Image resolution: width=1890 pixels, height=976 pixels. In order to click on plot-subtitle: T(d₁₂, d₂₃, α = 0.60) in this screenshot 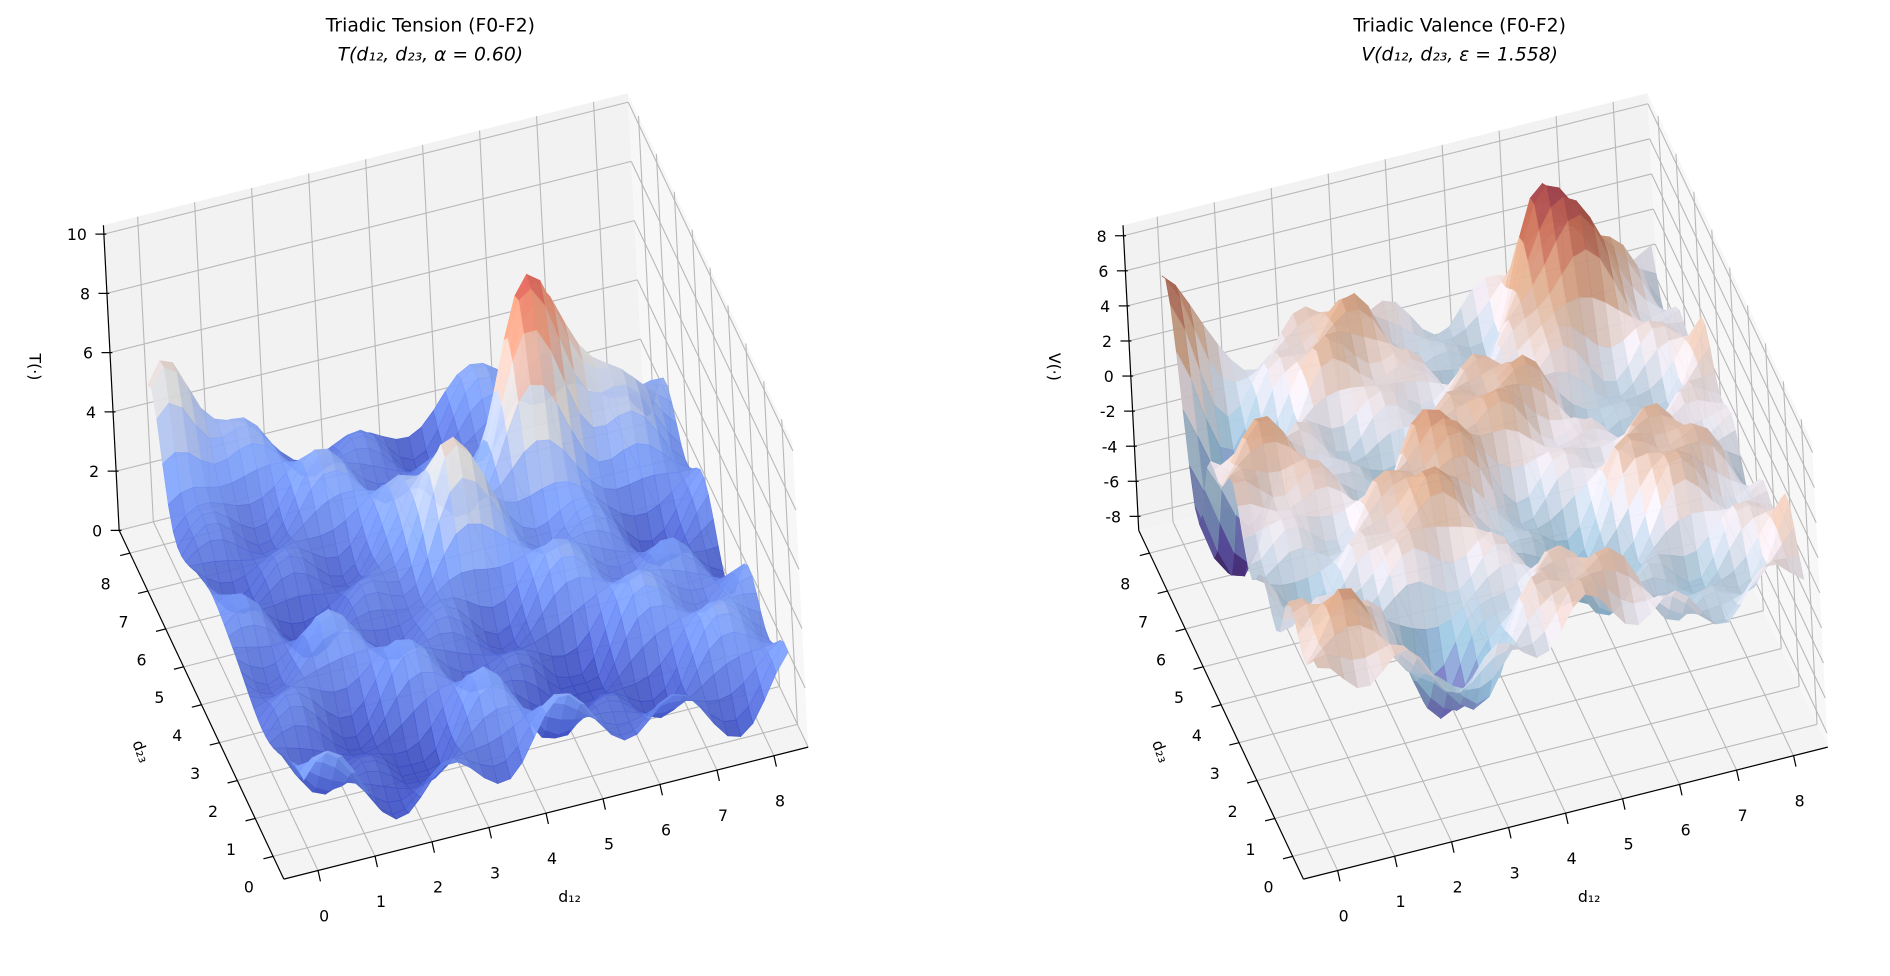, I will do `click(431, 55)`.